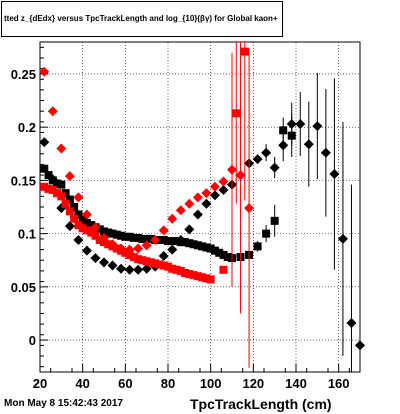 This screenshot has width=400, height=414. Describe the element at coordinates (23, 287) in the screenshot. I see `y-tick-label: 0.05` at that location.